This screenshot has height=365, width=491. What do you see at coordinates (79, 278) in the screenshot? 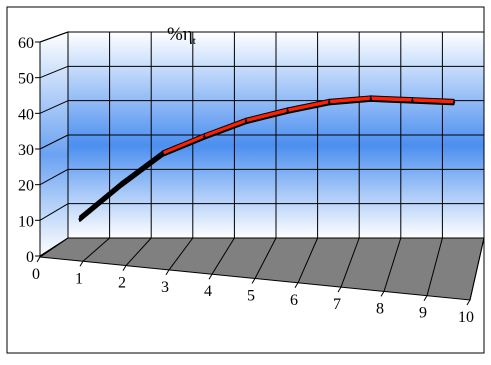
I see `x-tick-label: 1` at bounding box center [79, 278].